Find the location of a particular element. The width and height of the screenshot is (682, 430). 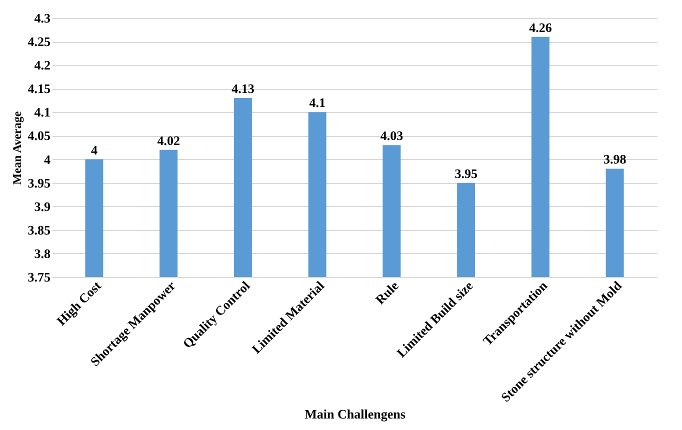

y-tick-label: 4.1 is located at coordinates (42, 112).